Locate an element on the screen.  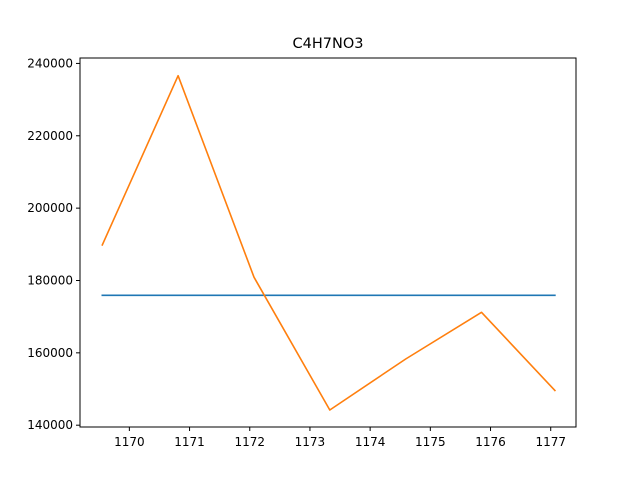
chart-title: C4H7NO3 is located at coordinates (328, 44).